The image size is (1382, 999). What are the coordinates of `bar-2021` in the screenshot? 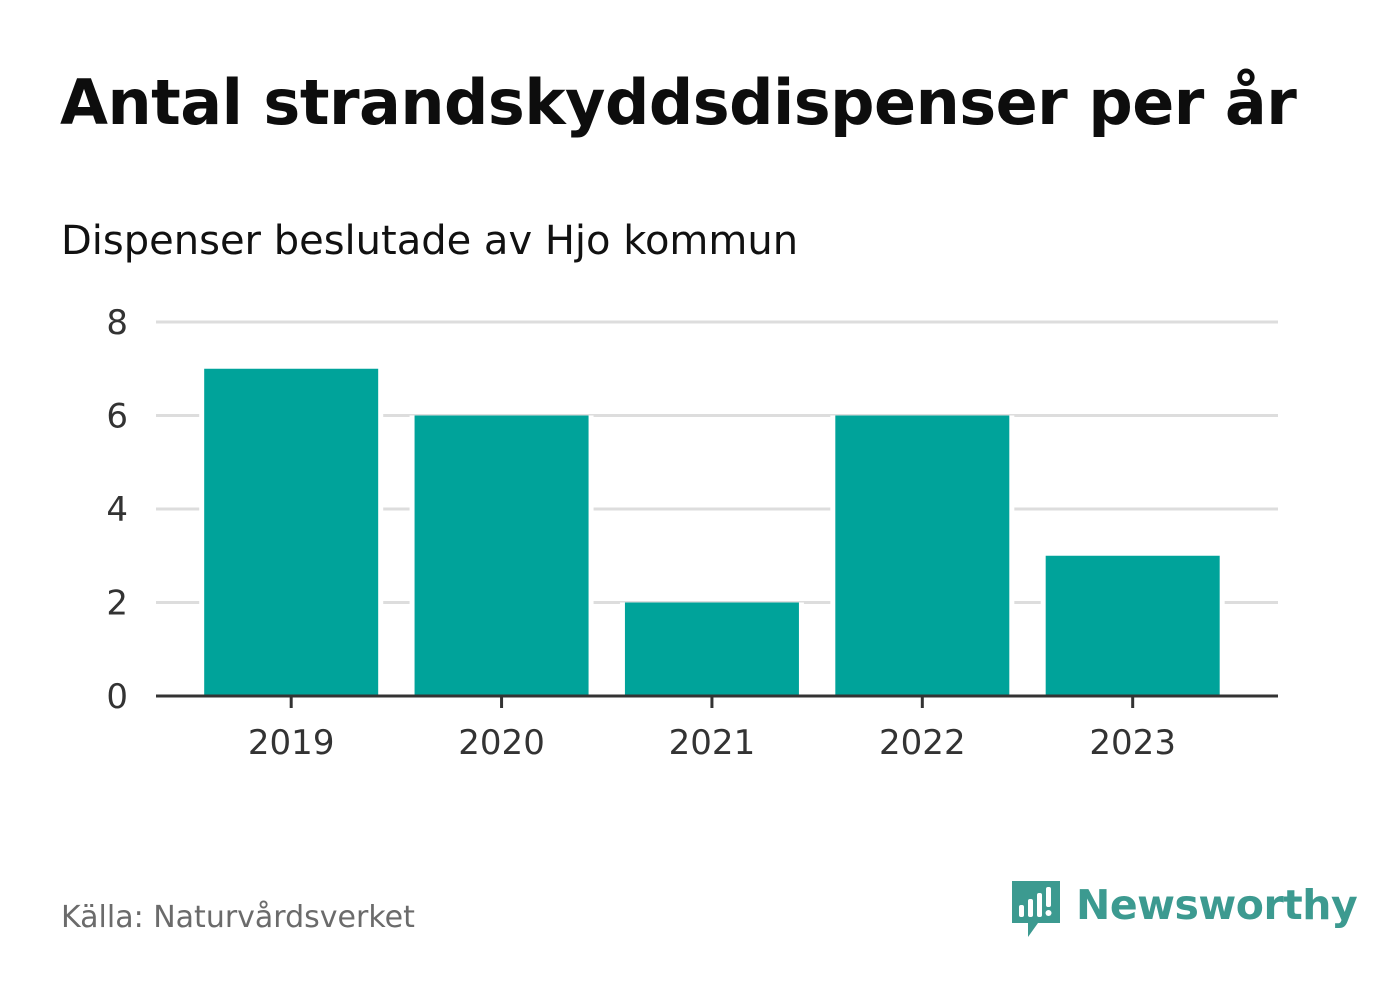 It's located at (711, 649).